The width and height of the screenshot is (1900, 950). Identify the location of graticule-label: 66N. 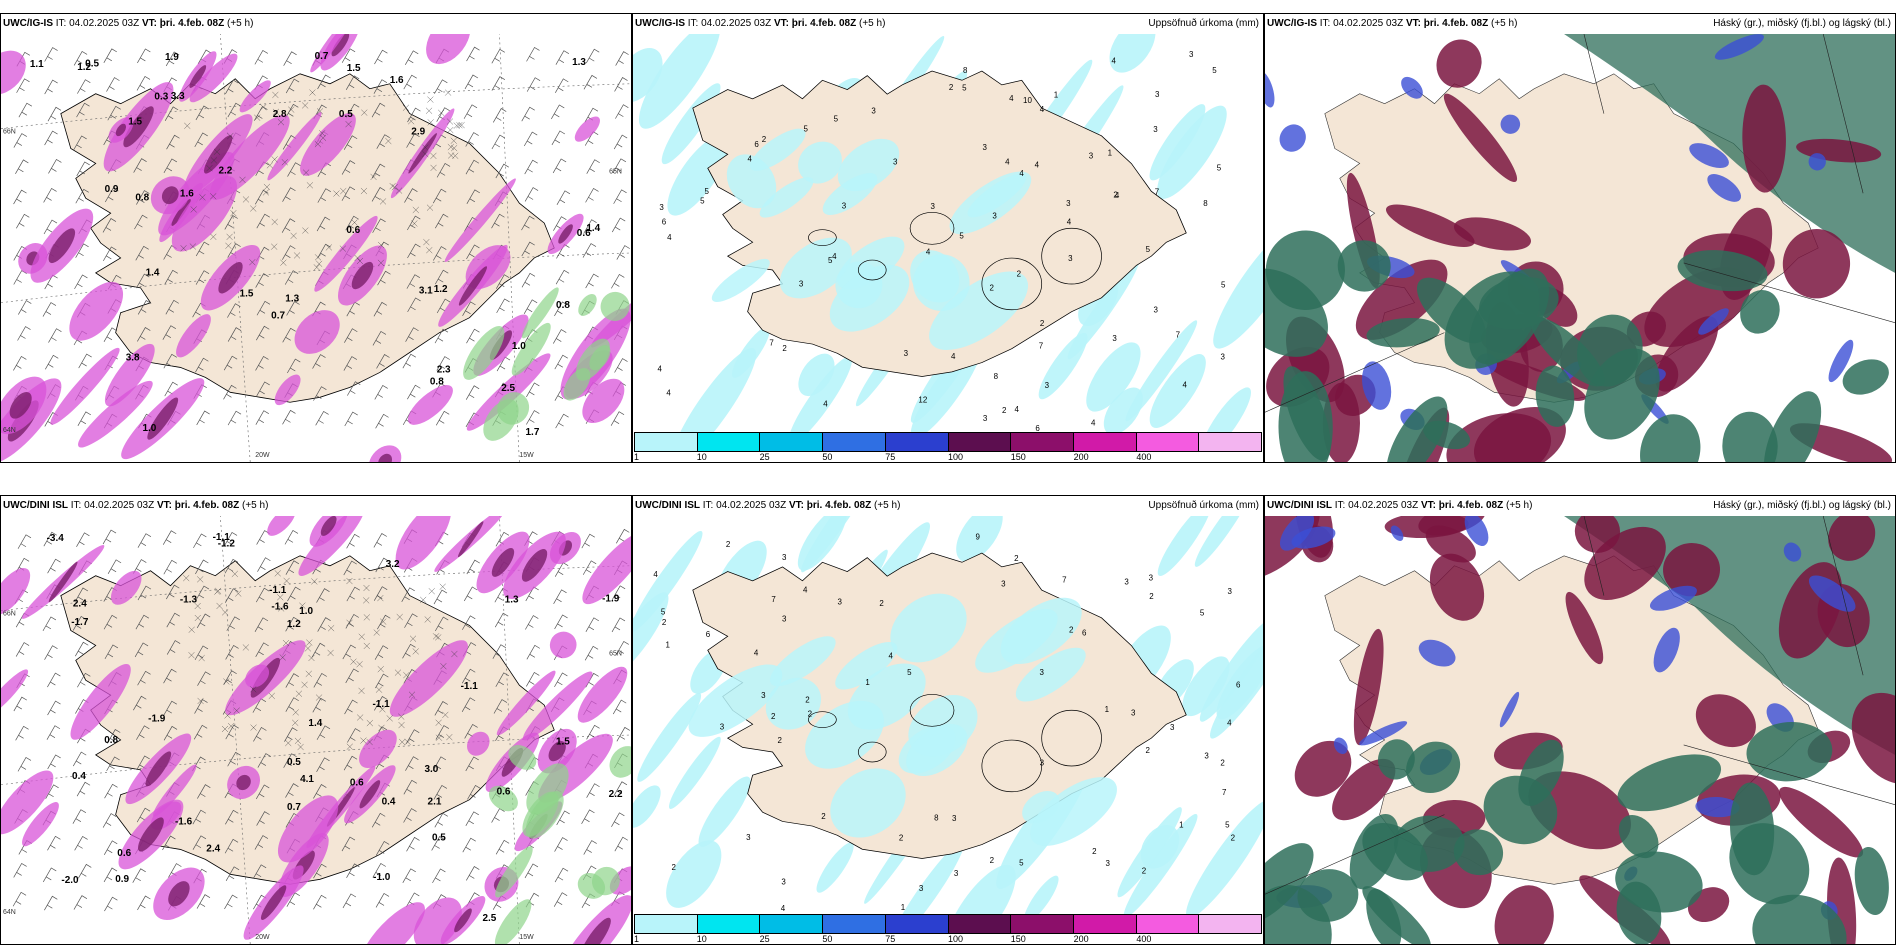
(9, 132).